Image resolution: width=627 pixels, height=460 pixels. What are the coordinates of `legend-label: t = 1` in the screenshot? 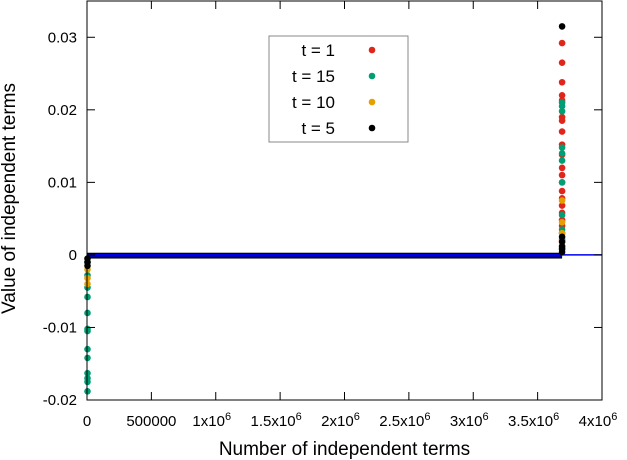 It's located at (318, 50).